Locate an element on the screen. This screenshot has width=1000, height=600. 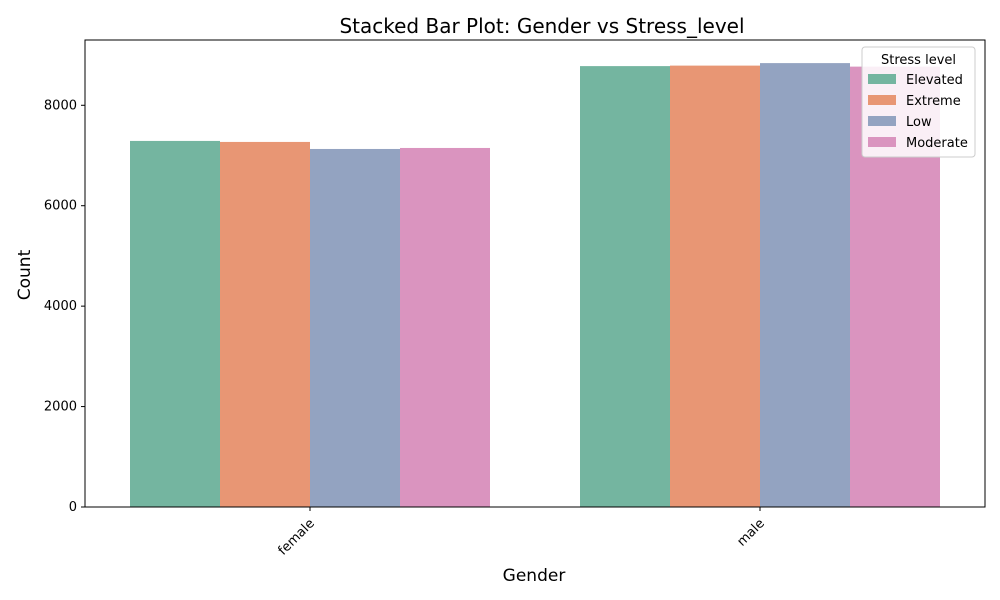
y-tick-label: 6000 is located at coordinates (60, 206).